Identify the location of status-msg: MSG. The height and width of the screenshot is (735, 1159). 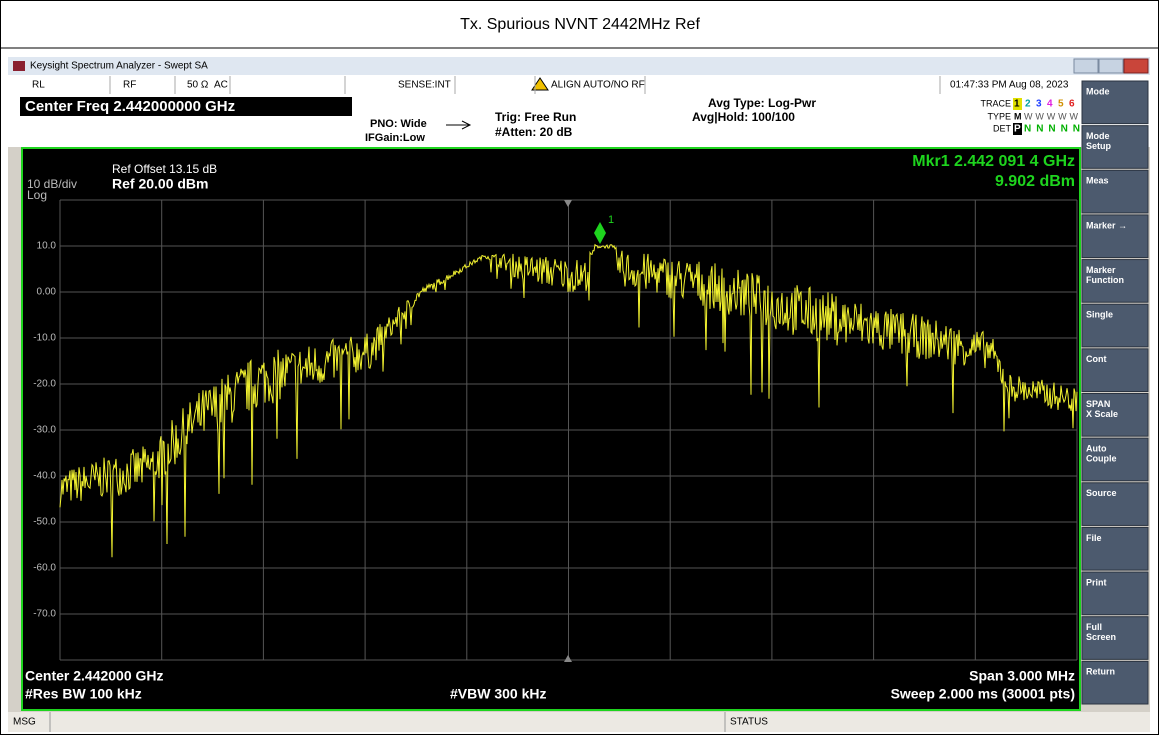
(24, 722).